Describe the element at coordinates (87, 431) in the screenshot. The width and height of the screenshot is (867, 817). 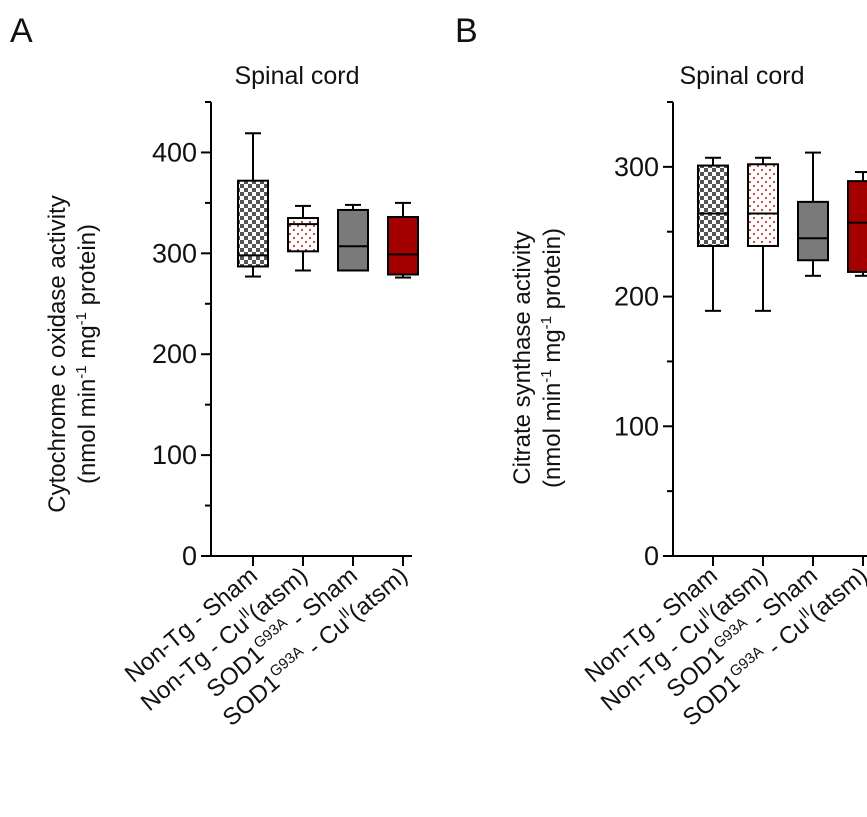
I see `ylabel-a-pre: (nmol min` at that location.